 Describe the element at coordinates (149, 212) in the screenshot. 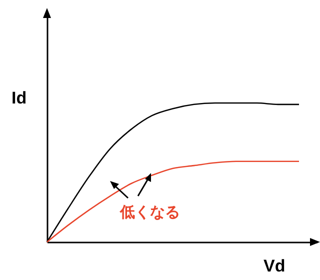

I see `annotation: 低くなる` at that location.